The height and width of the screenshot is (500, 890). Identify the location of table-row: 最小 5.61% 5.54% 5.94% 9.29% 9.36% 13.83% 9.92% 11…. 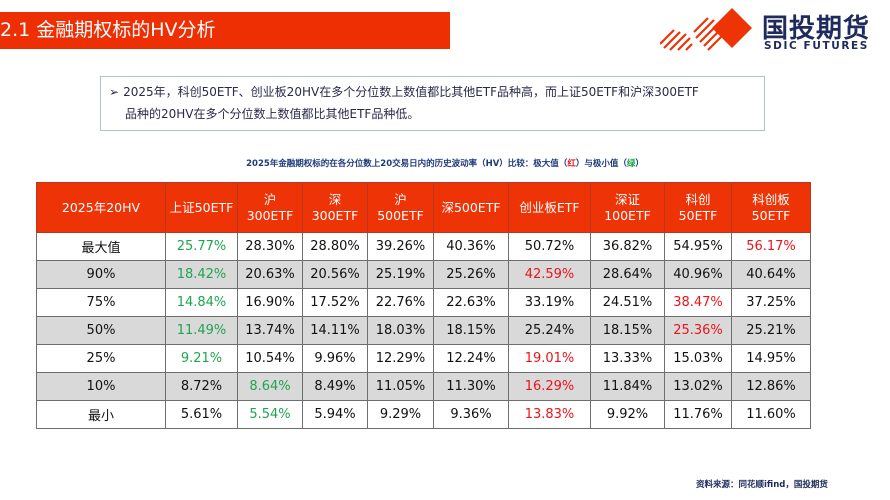
(423, 414).